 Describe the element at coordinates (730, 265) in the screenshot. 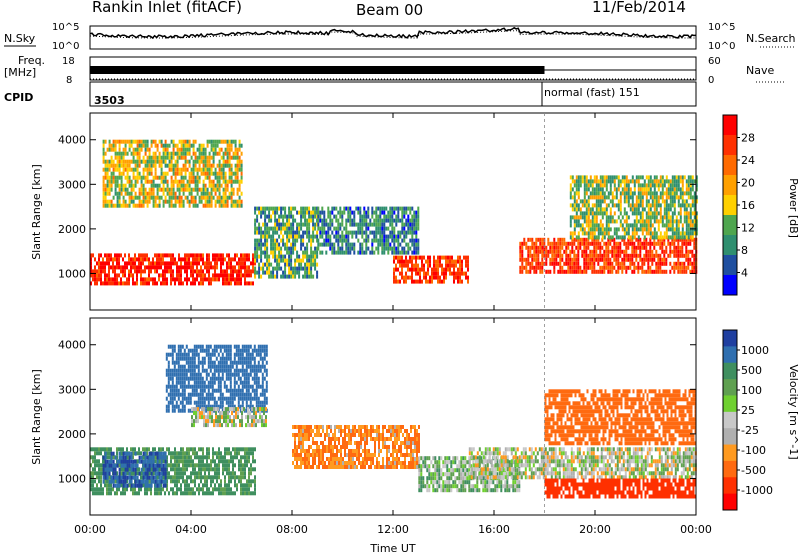

I see `colorbar-swatch` at that location.